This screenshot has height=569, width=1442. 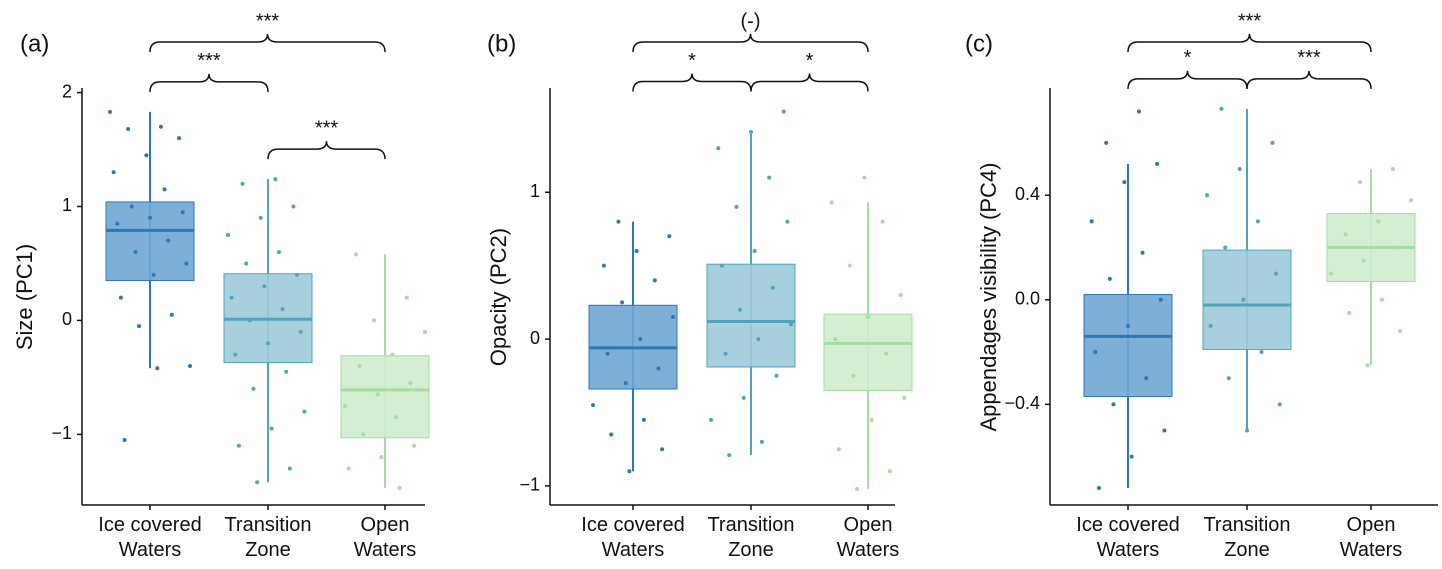 What do you see at coordinates (1247, 537) in the screenshot?
I see `x-tick-label: Transition Zone` at bounding box center [1247, 537].